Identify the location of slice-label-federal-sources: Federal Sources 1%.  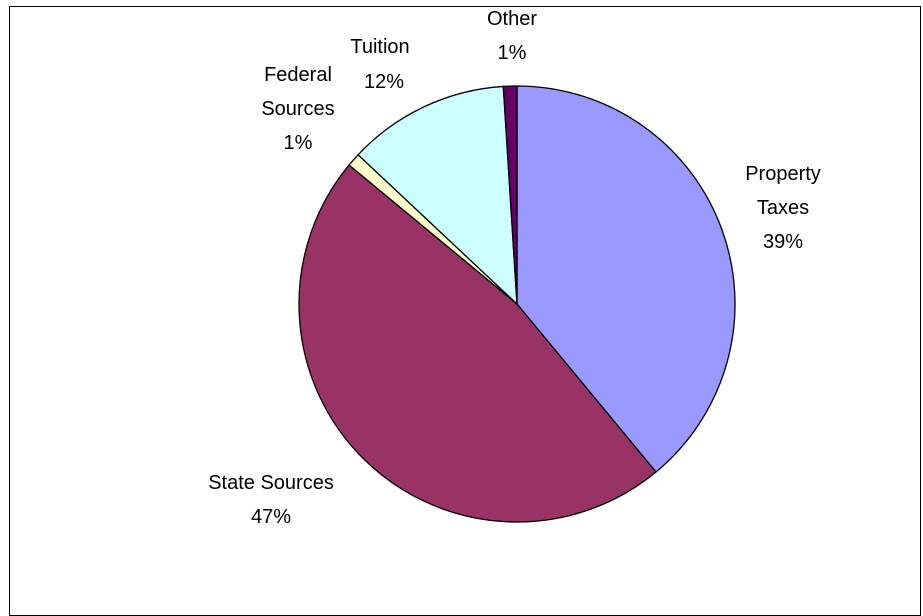
(297, 109).